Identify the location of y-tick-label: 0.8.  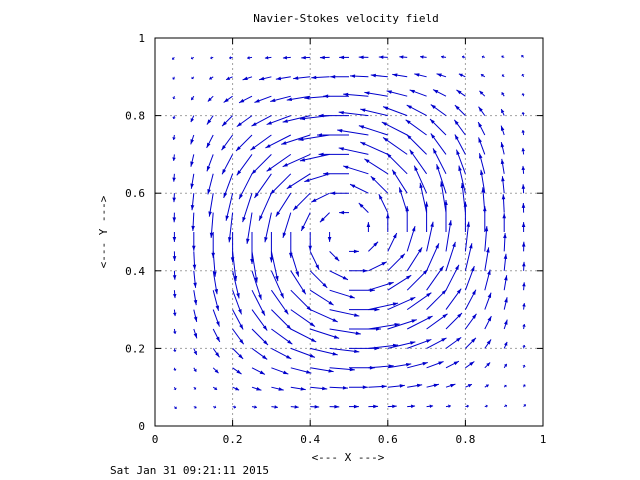
(135, 116).